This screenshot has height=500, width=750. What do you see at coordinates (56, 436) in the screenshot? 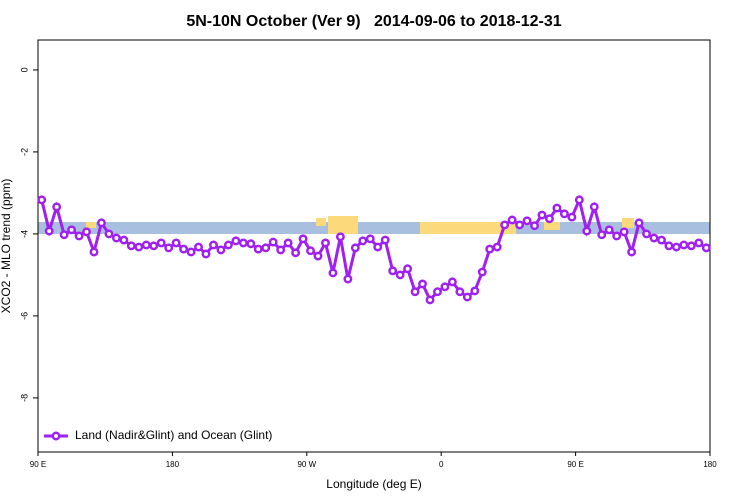
I see `legend-marker` at bounding box center [56, 436].